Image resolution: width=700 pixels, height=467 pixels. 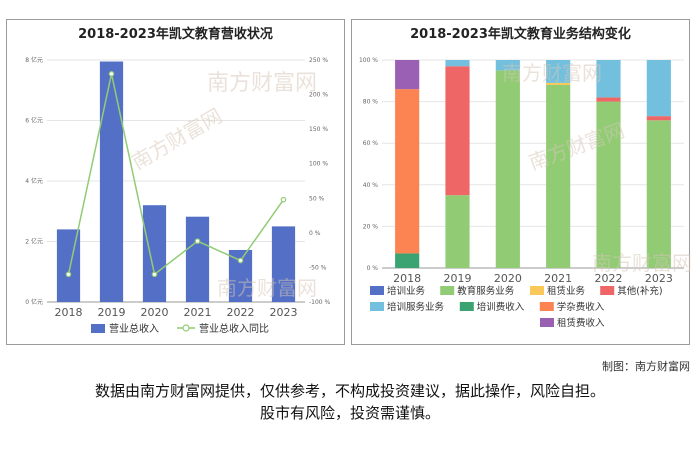 I want to click on right-axis-tick-label: 250 %, so click(x=318, y=60).